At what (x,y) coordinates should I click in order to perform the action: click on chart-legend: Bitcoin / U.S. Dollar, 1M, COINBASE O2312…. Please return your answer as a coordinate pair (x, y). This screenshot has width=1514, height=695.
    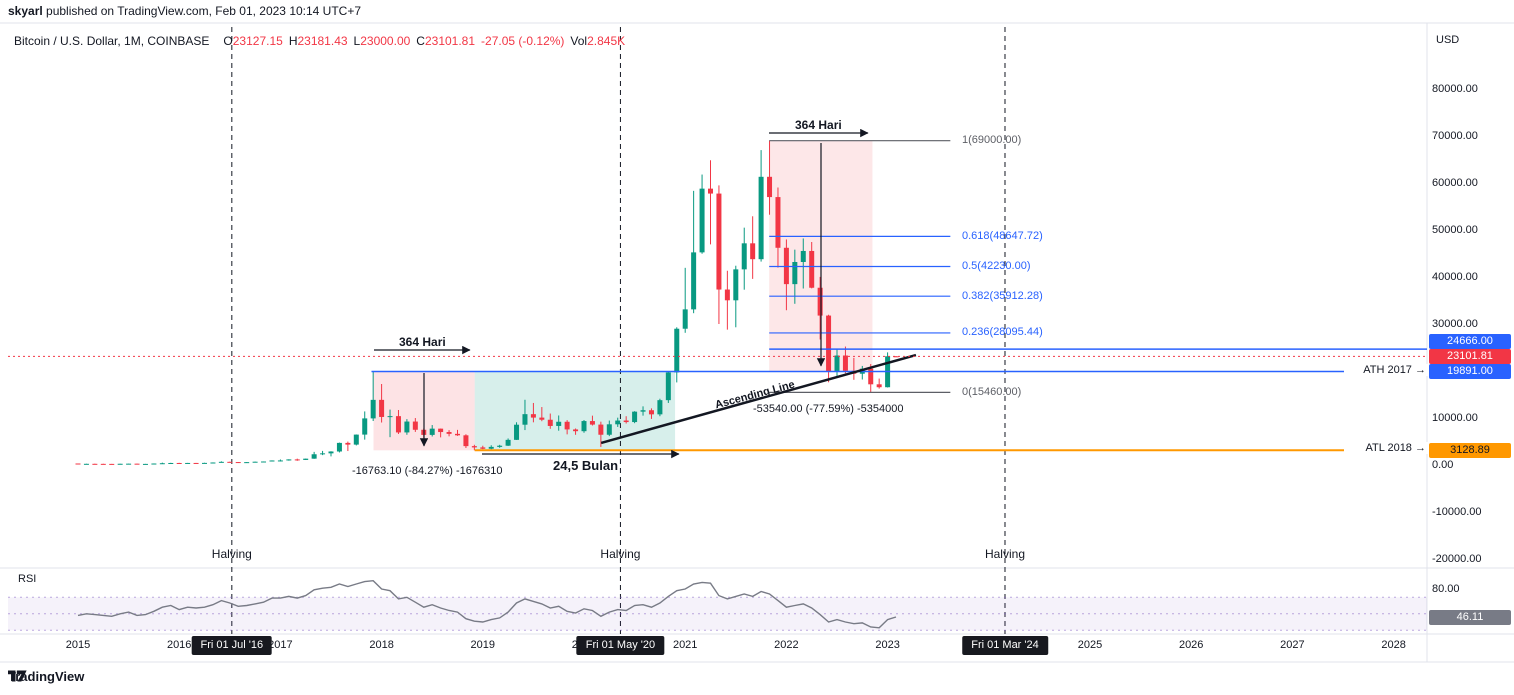
    Looking at the image, I should click on (319, 41).